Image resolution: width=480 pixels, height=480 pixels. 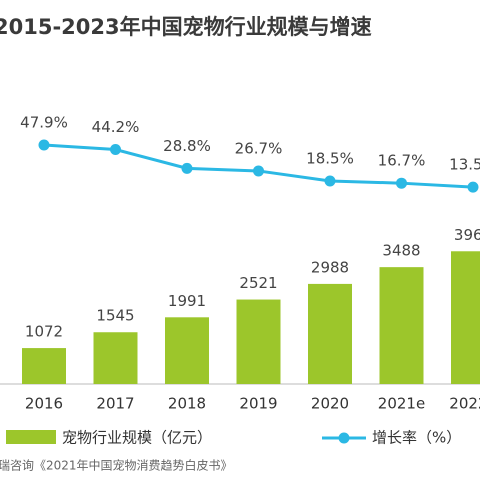 I want to click on bar-value-label: 1991, so click(x=187, y=301).